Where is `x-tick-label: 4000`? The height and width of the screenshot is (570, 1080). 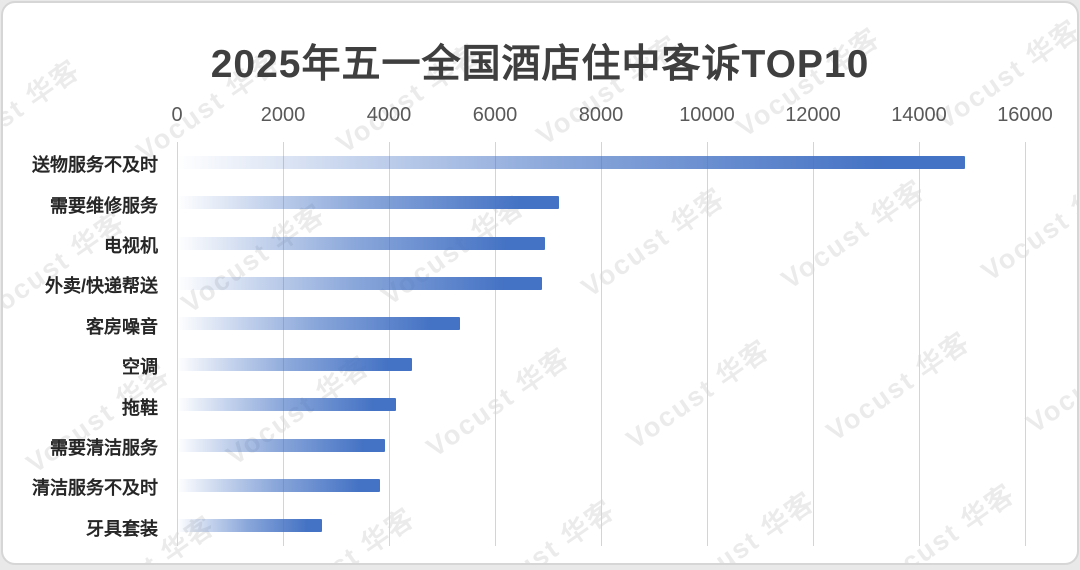
x-tick-label: 4000 is located at coordinates (389, 115).